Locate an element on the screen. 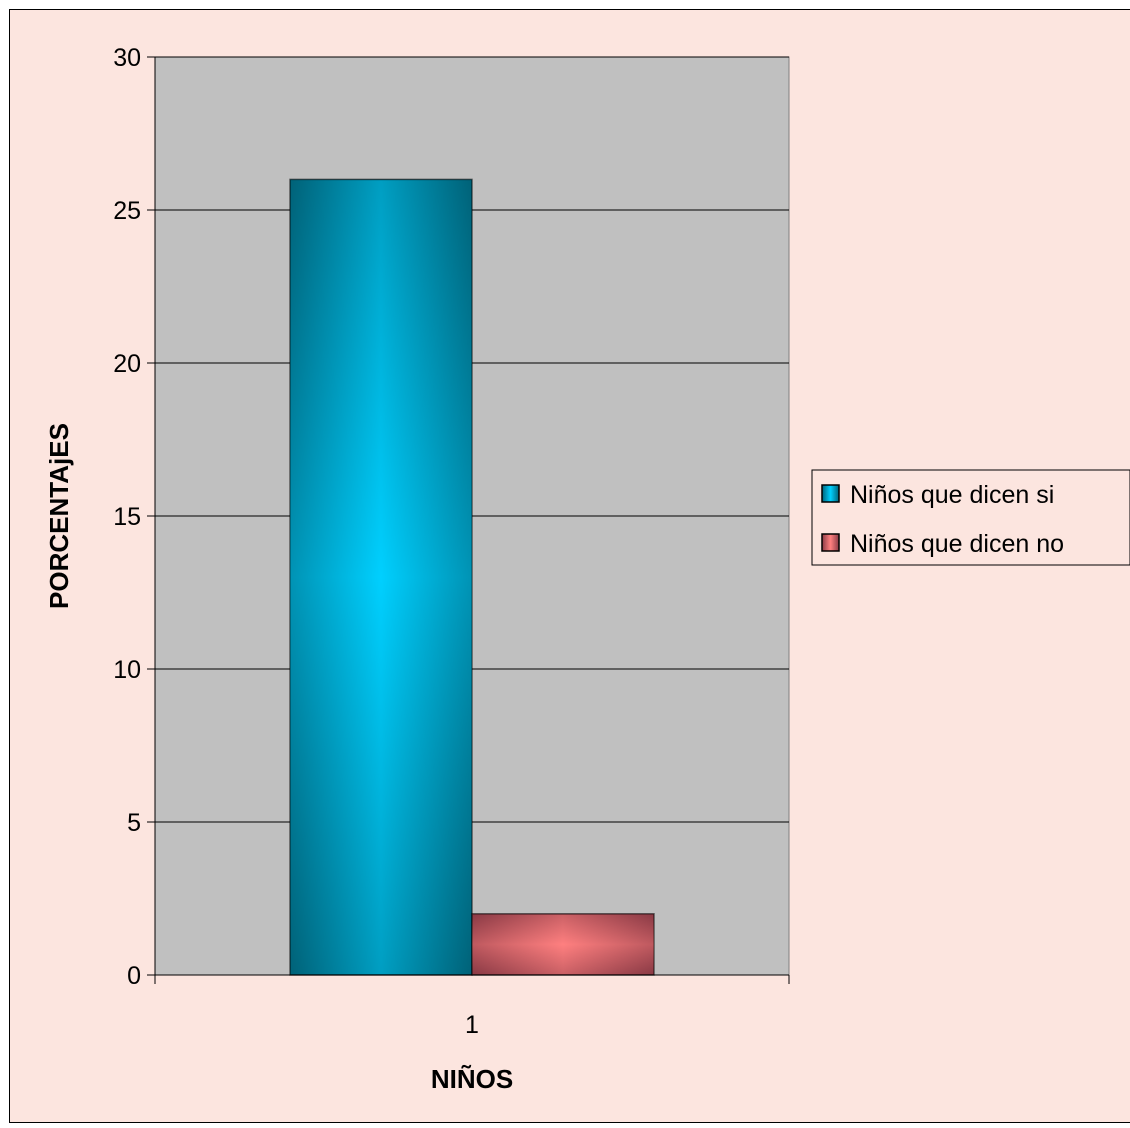  x-tick-label-1: 1 is located at coordinates (472, 1025).